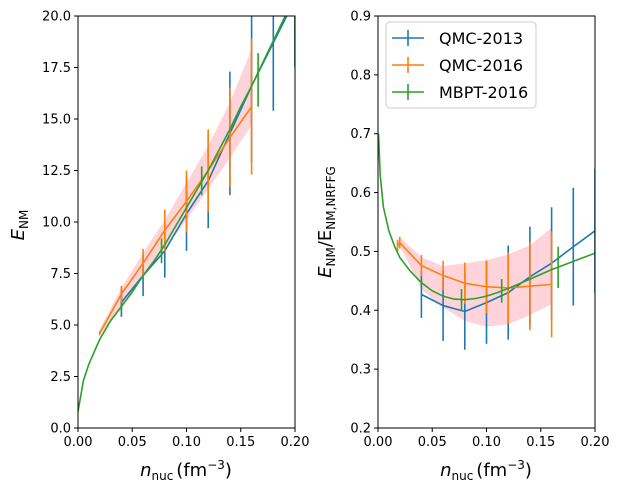 Image resolution: width=620 pixels, height=492 pixels. What do you see at coordinates (216, 465) in the screenshot?
I see `left-xlabel-exp: −3` at bounding box center [216, 465].